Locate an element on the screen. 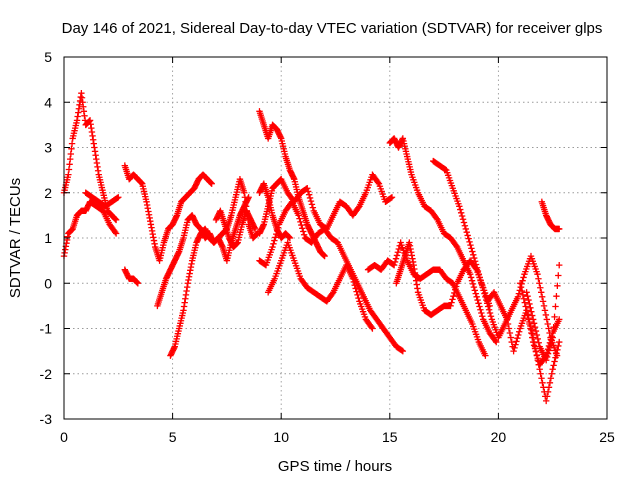 Image resolution: width=640 pixels, height=480 pixels. x-tick-label: 20 is located at coordinates (499, 437).